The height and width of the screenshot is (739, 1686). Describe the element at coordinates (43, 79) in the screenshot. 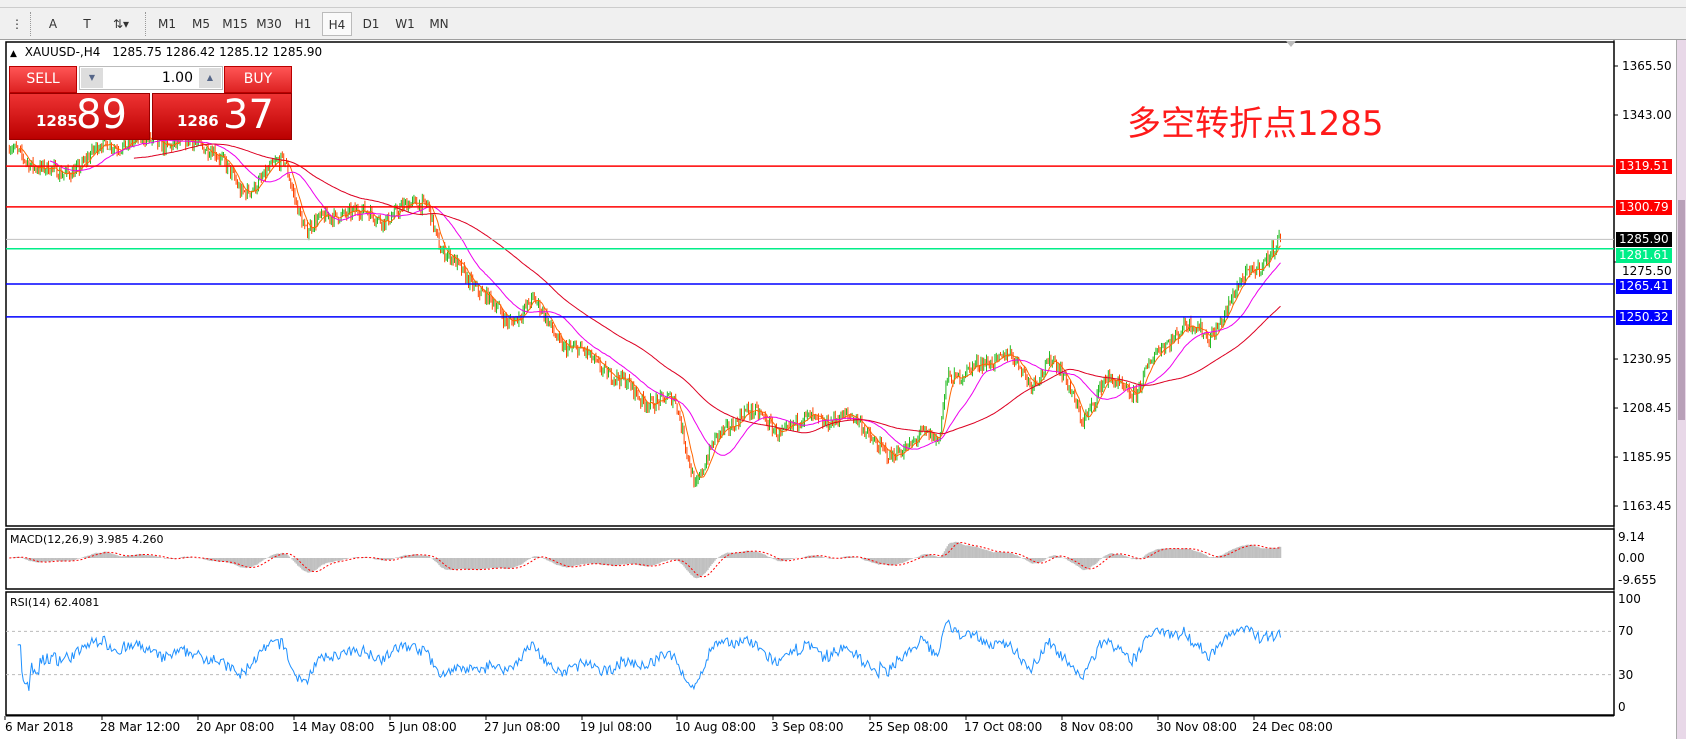

I see `sell-button: SELL` at that location.